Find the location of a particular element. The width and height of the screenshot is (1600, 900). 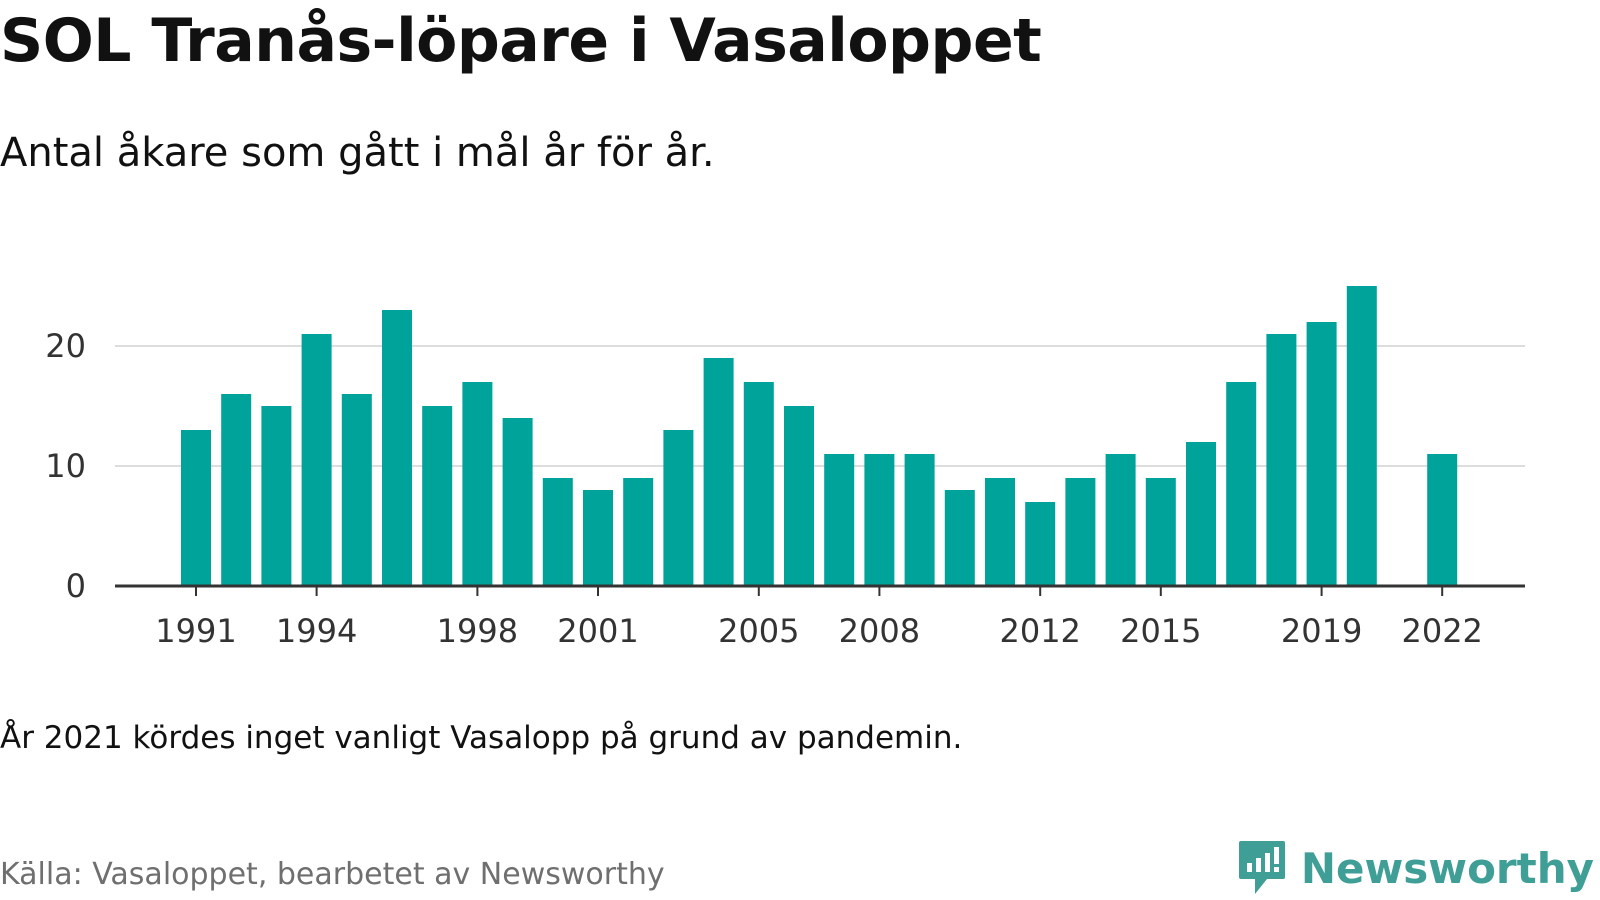

bar-2007 is located at coordinates (839, 520).